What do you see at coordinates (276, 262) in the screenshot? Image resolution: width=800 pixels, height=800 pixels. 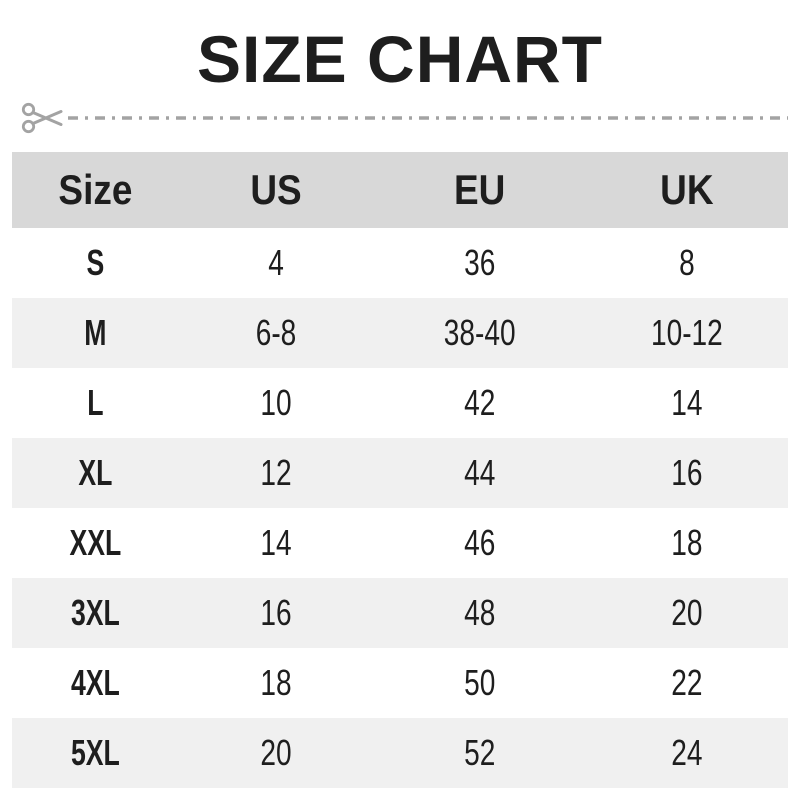 I see `us-value: 4` at bounding box center [276, 262].